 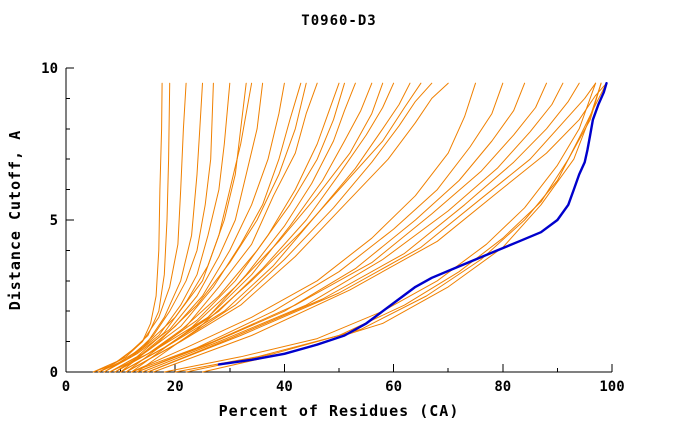 What do you see at coordinates (339, 21) in the screenshot?
I see `chart-title: T0960-D3` at bounding box center [339, 21].